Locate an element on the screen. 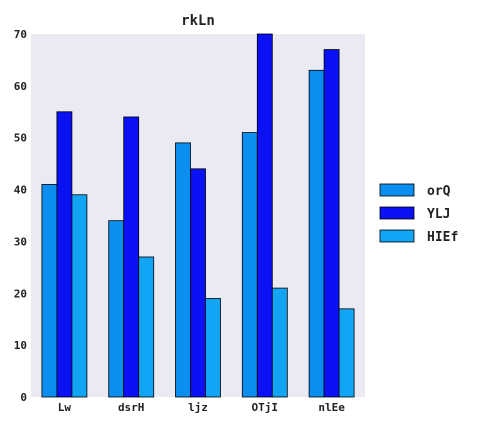  bar-YLJ-ljz is located at coordinates (198, 283).